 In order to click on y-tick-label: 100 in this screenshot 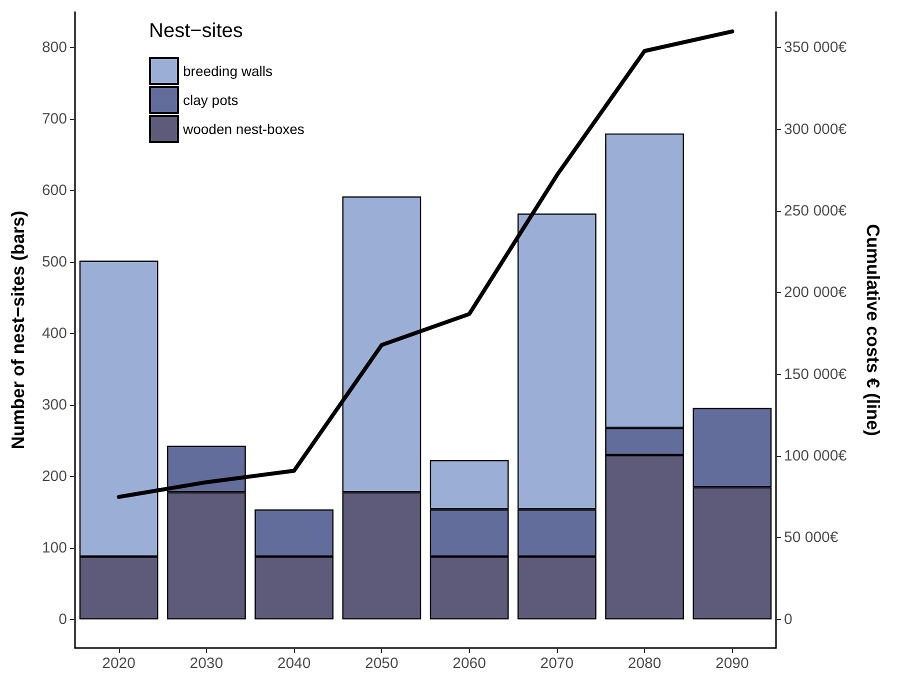, I will do `click(54, 547)`.